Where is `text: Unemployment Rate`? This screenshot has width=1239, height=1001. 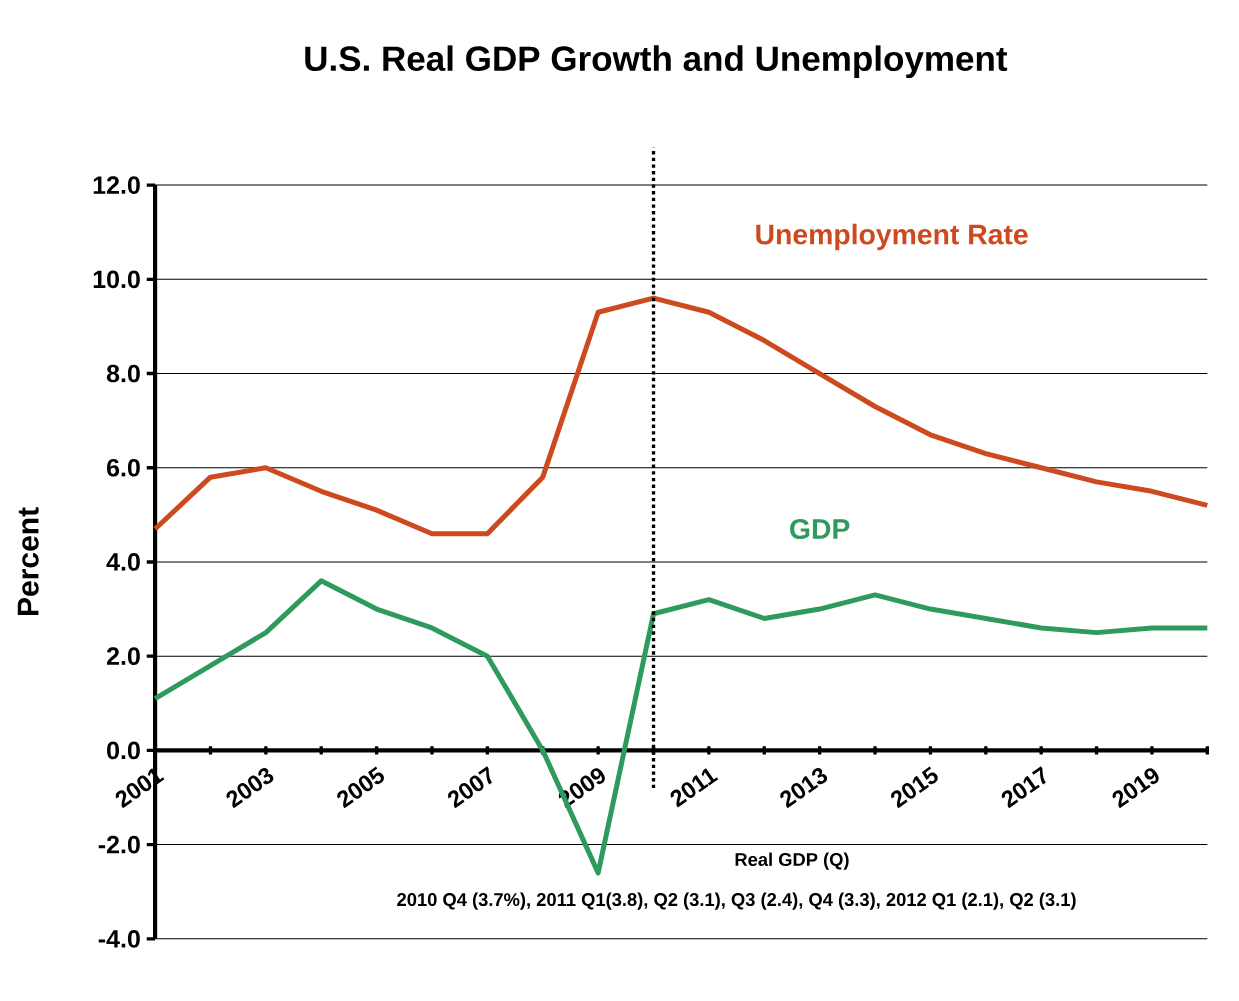
text: Unemployment Rate is located at coordinates (892, 237).